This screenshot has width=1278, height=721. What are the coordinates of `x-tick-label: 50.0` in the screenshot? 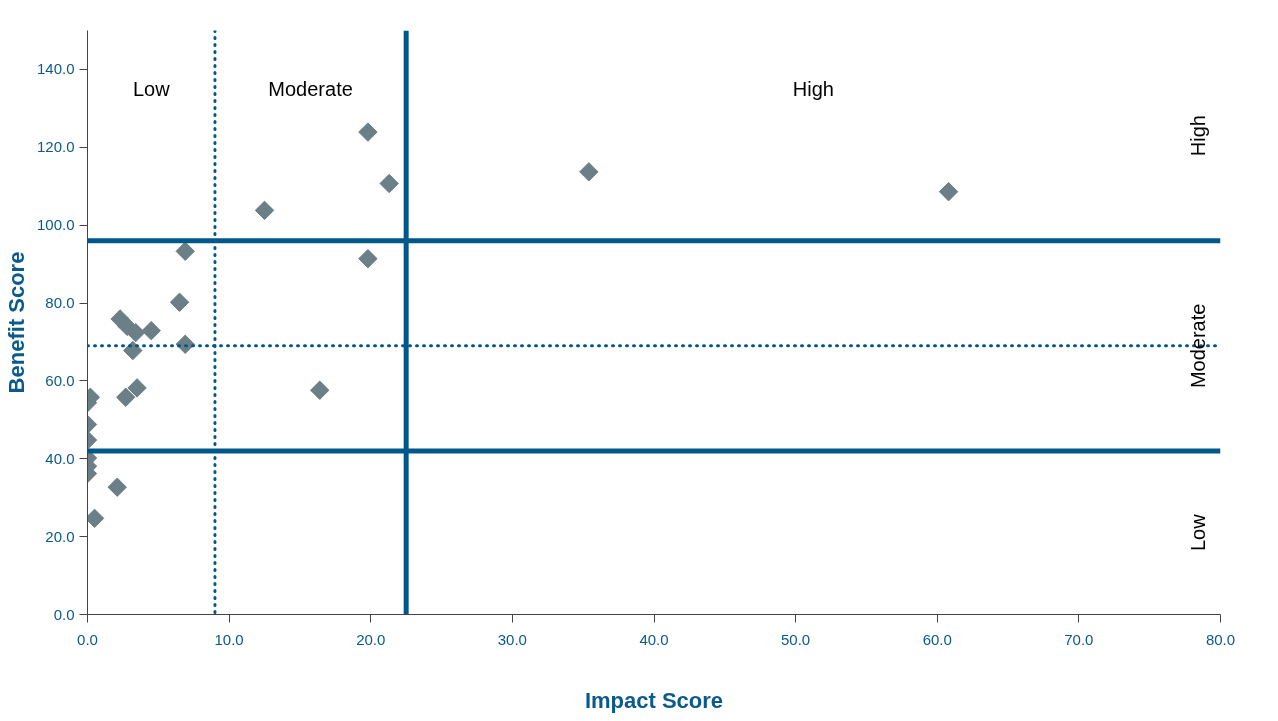 It's located at (796, 639).